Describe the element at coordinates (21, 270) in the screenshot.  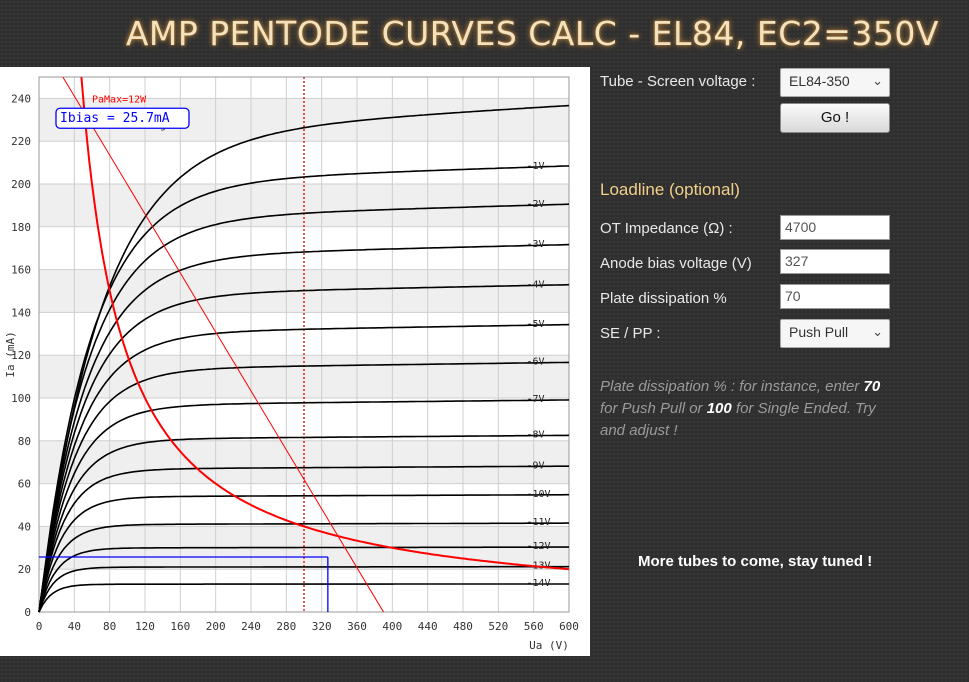
I see `y-tick-label: 160` at that location.